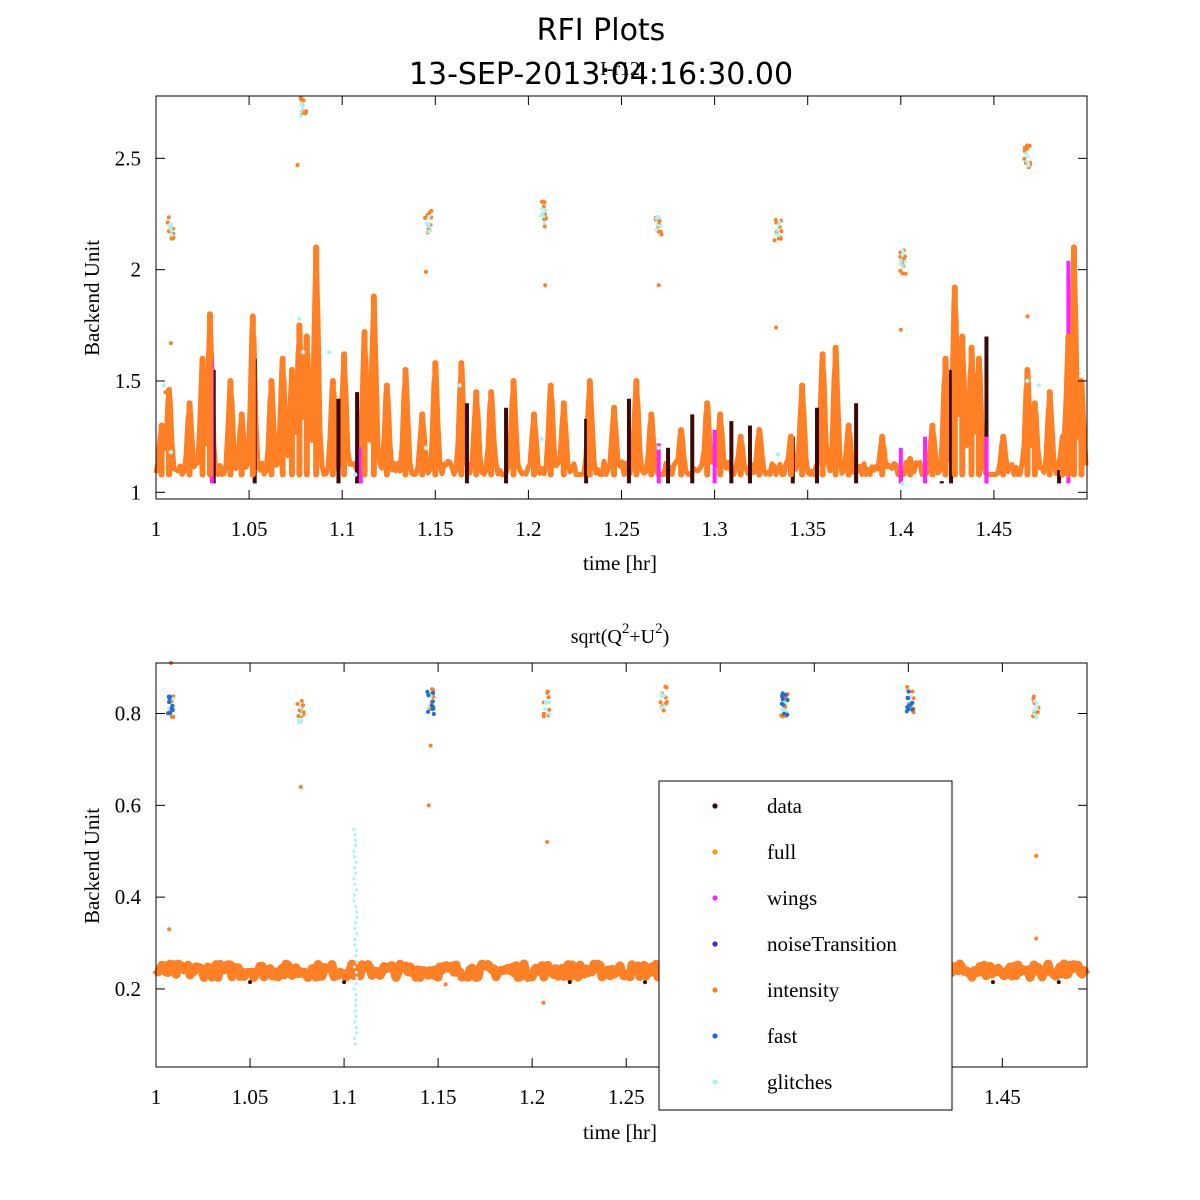 This screenshot has height=1200, width=1200. I want to click on y-tick-label: 2.5, so click(128, 158).